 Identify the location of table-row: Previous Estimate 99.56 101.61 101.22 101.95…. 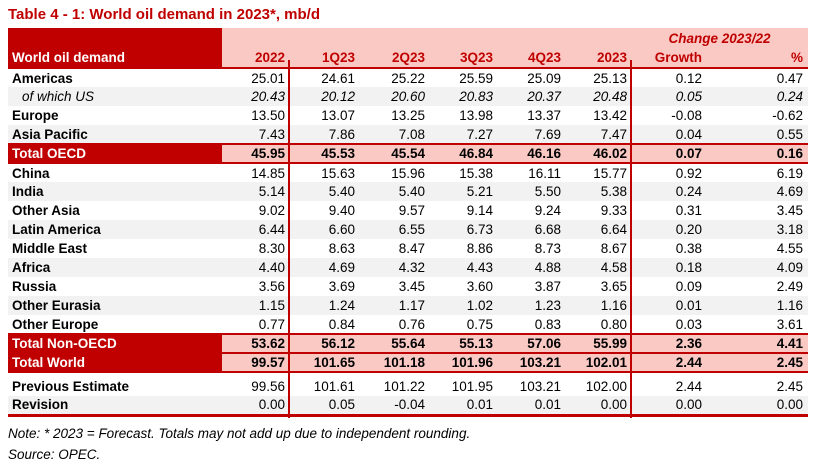
(408, 386).